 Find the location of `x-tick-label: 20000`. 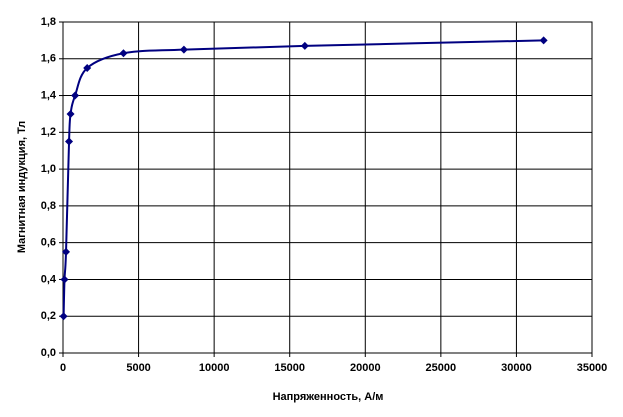

x-tick-label: 20000 is located at coordinates (365, 368).